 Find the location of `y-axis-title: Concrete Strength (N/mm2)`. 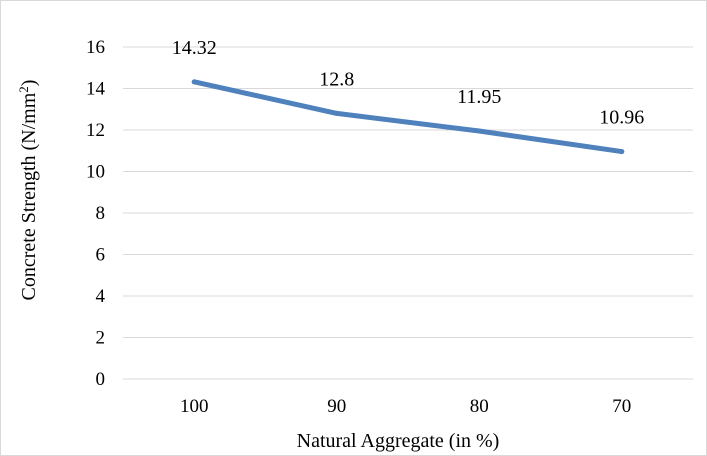

y-axis-title: Concrete Strength (N/mm2) is located at coordinates (28, 190).